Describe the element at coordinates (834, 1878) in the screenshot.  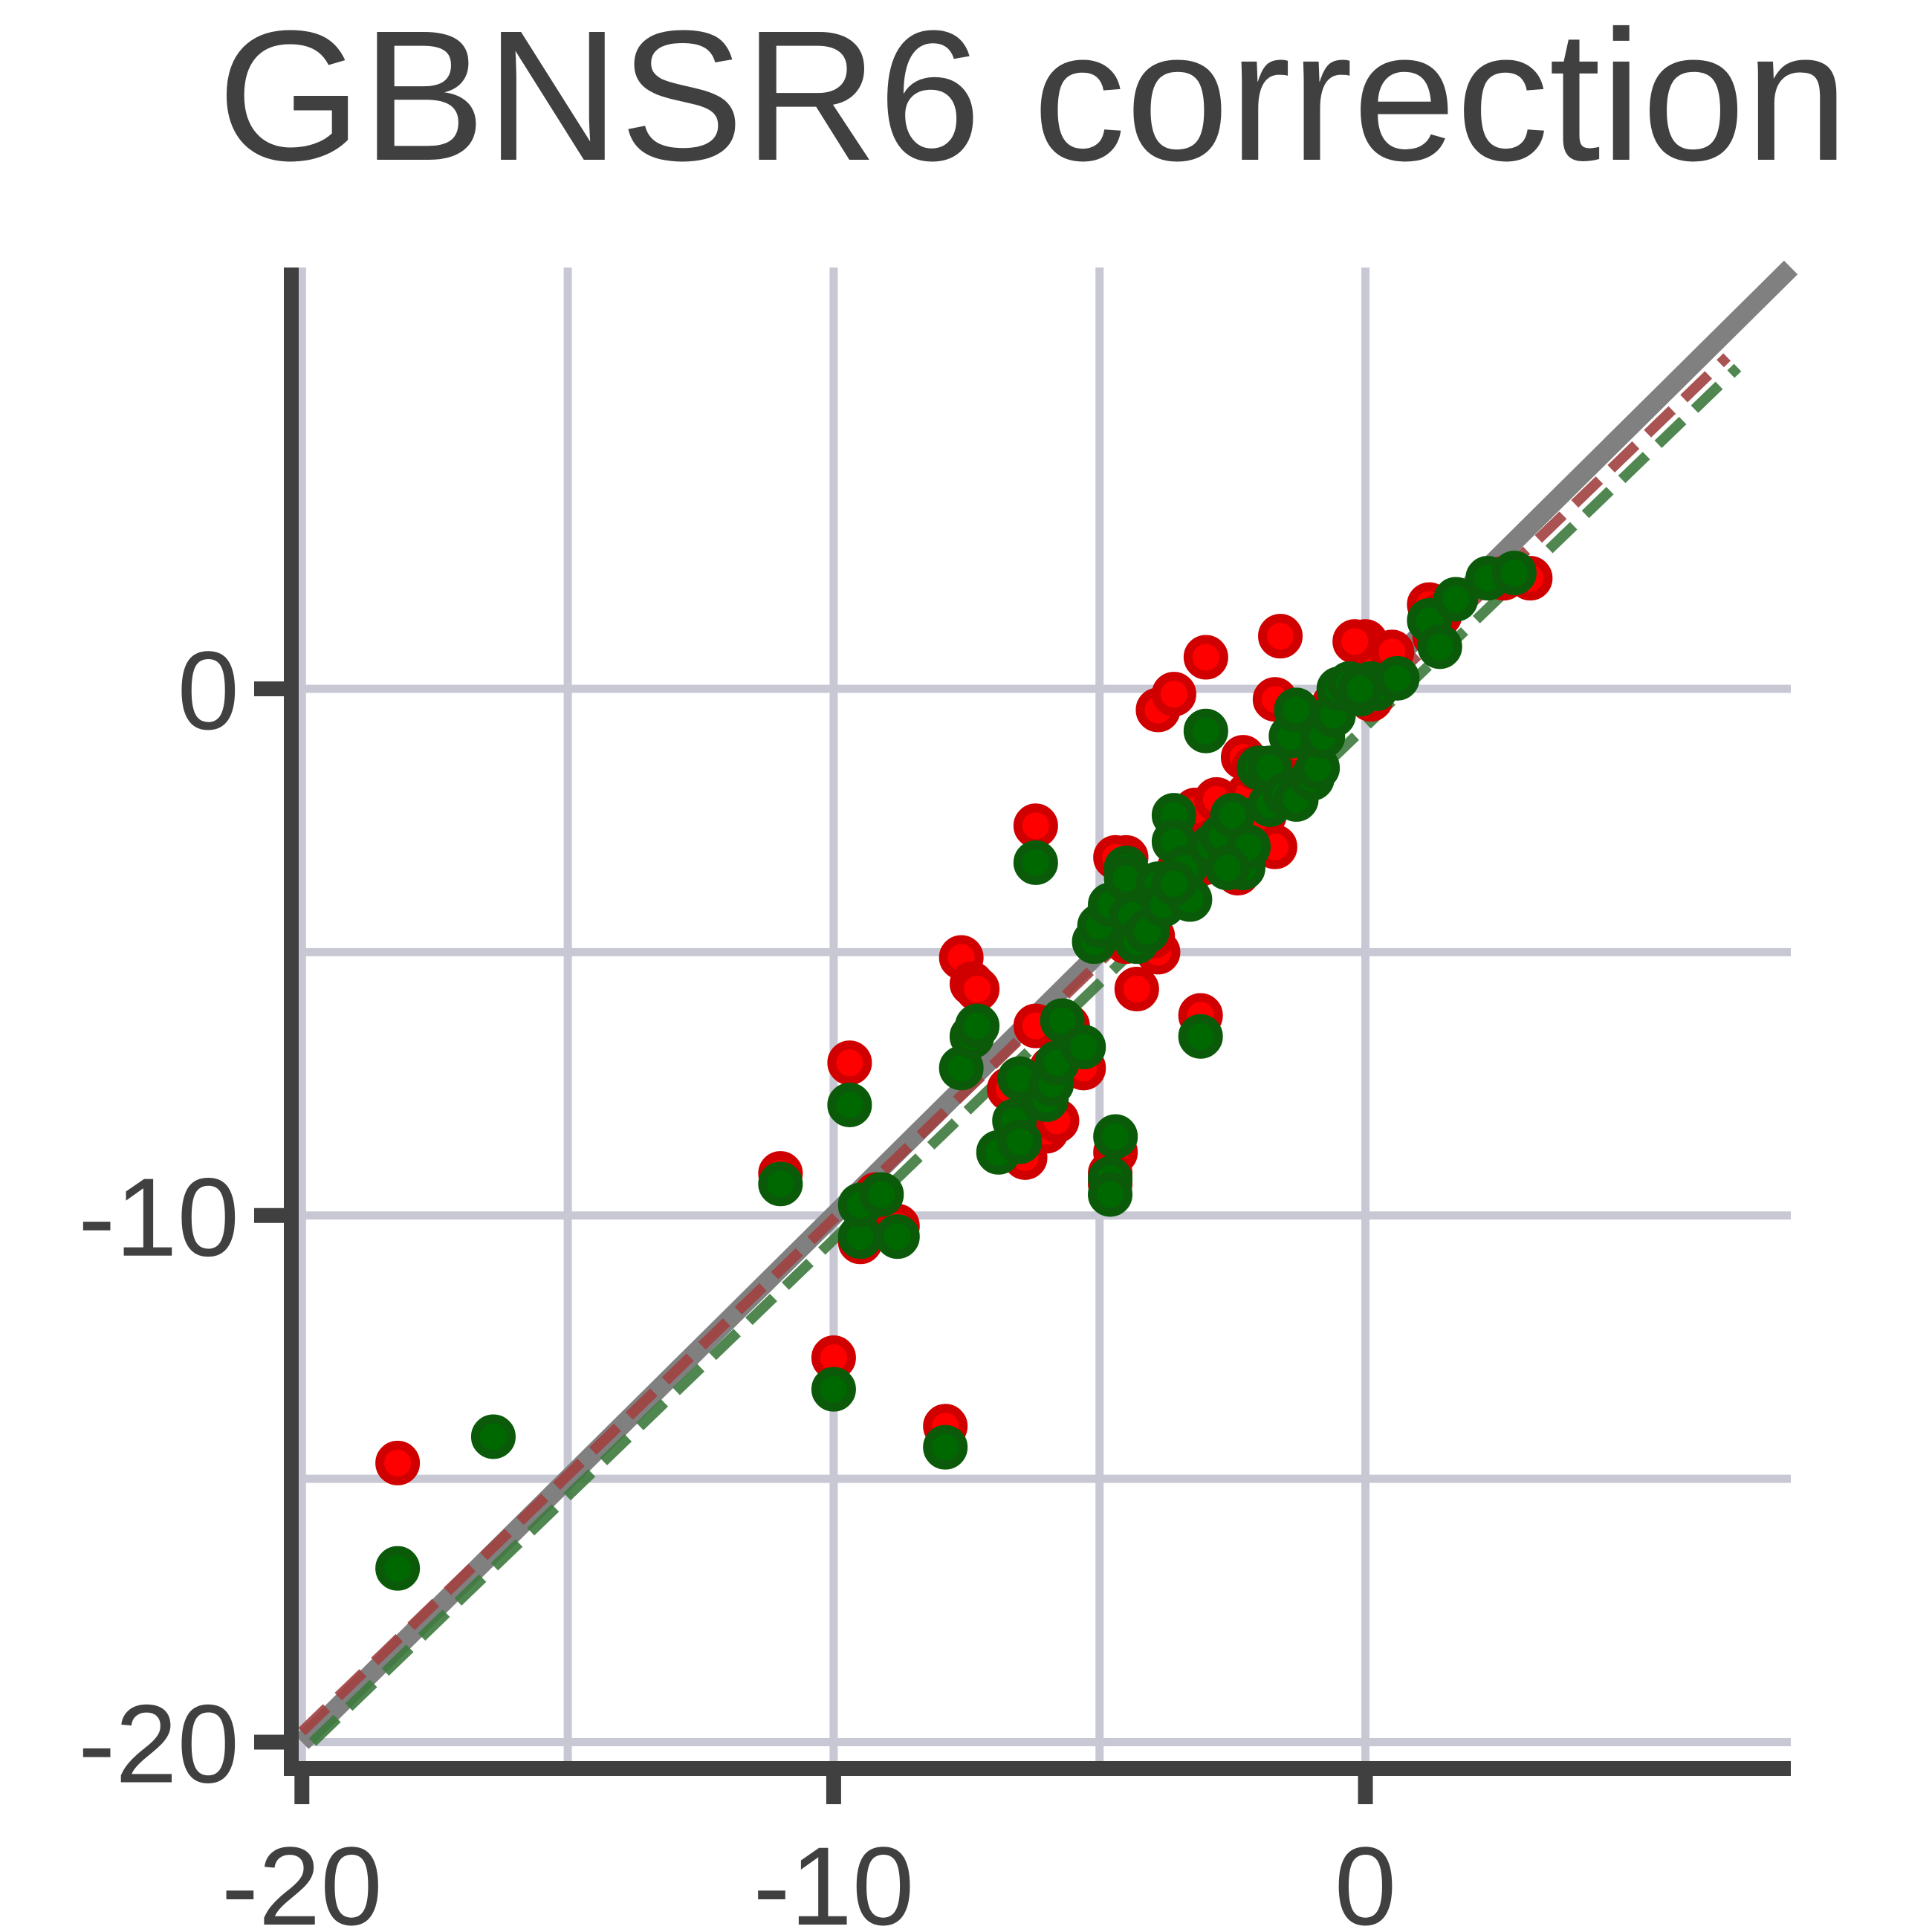
I see `x-tick-label: -10` at that location.